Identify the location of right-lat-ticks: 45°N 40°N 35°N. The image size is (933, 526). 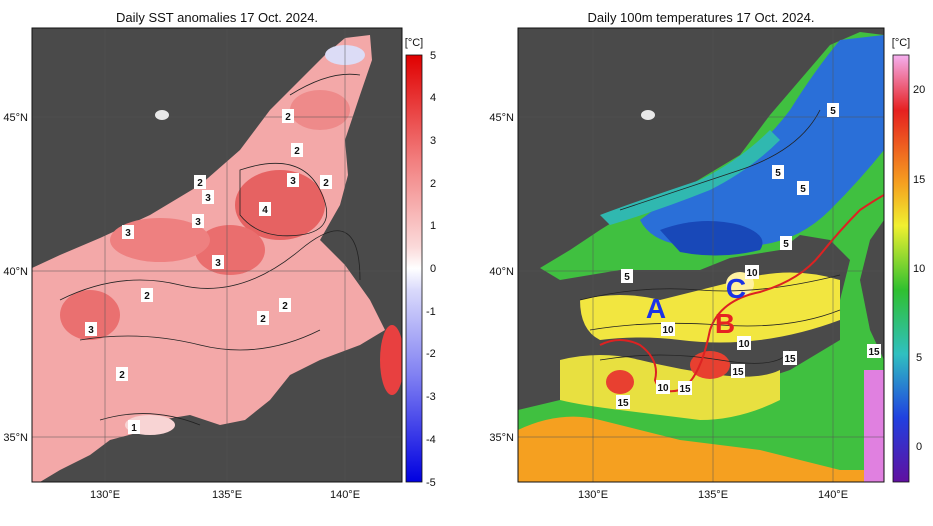
(501, 278).